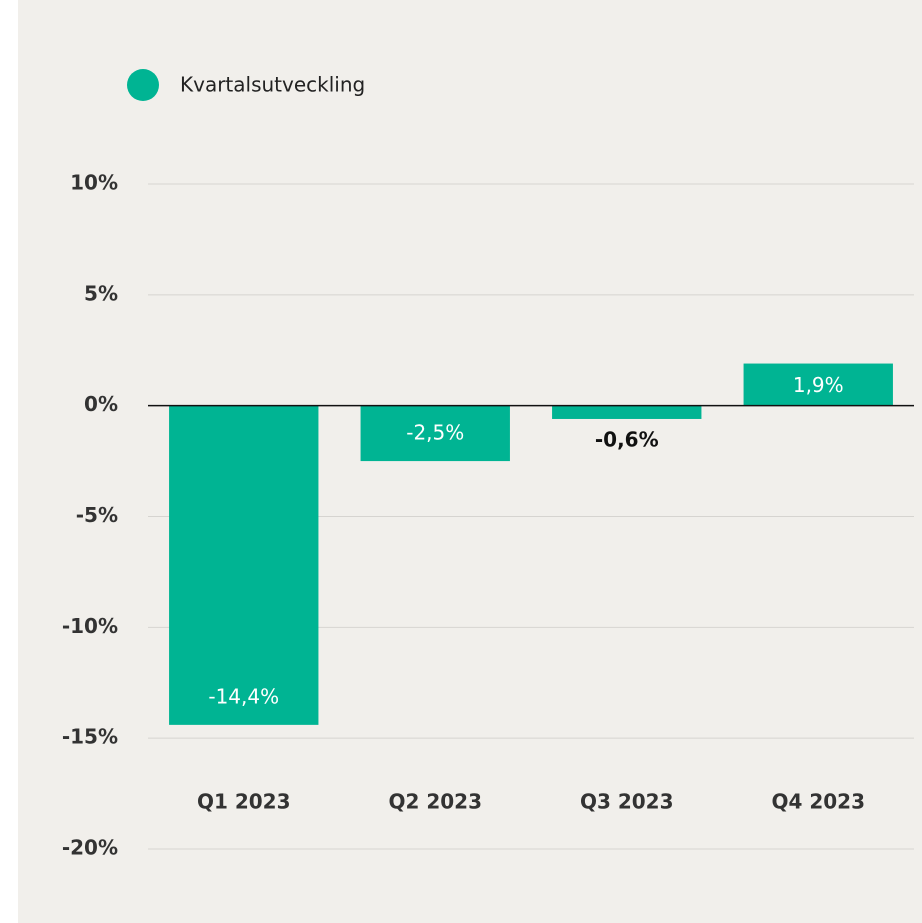 The height and width of the screenshot is (923, 922). I want to click on value-label: -14,4%, so click(243, 696).